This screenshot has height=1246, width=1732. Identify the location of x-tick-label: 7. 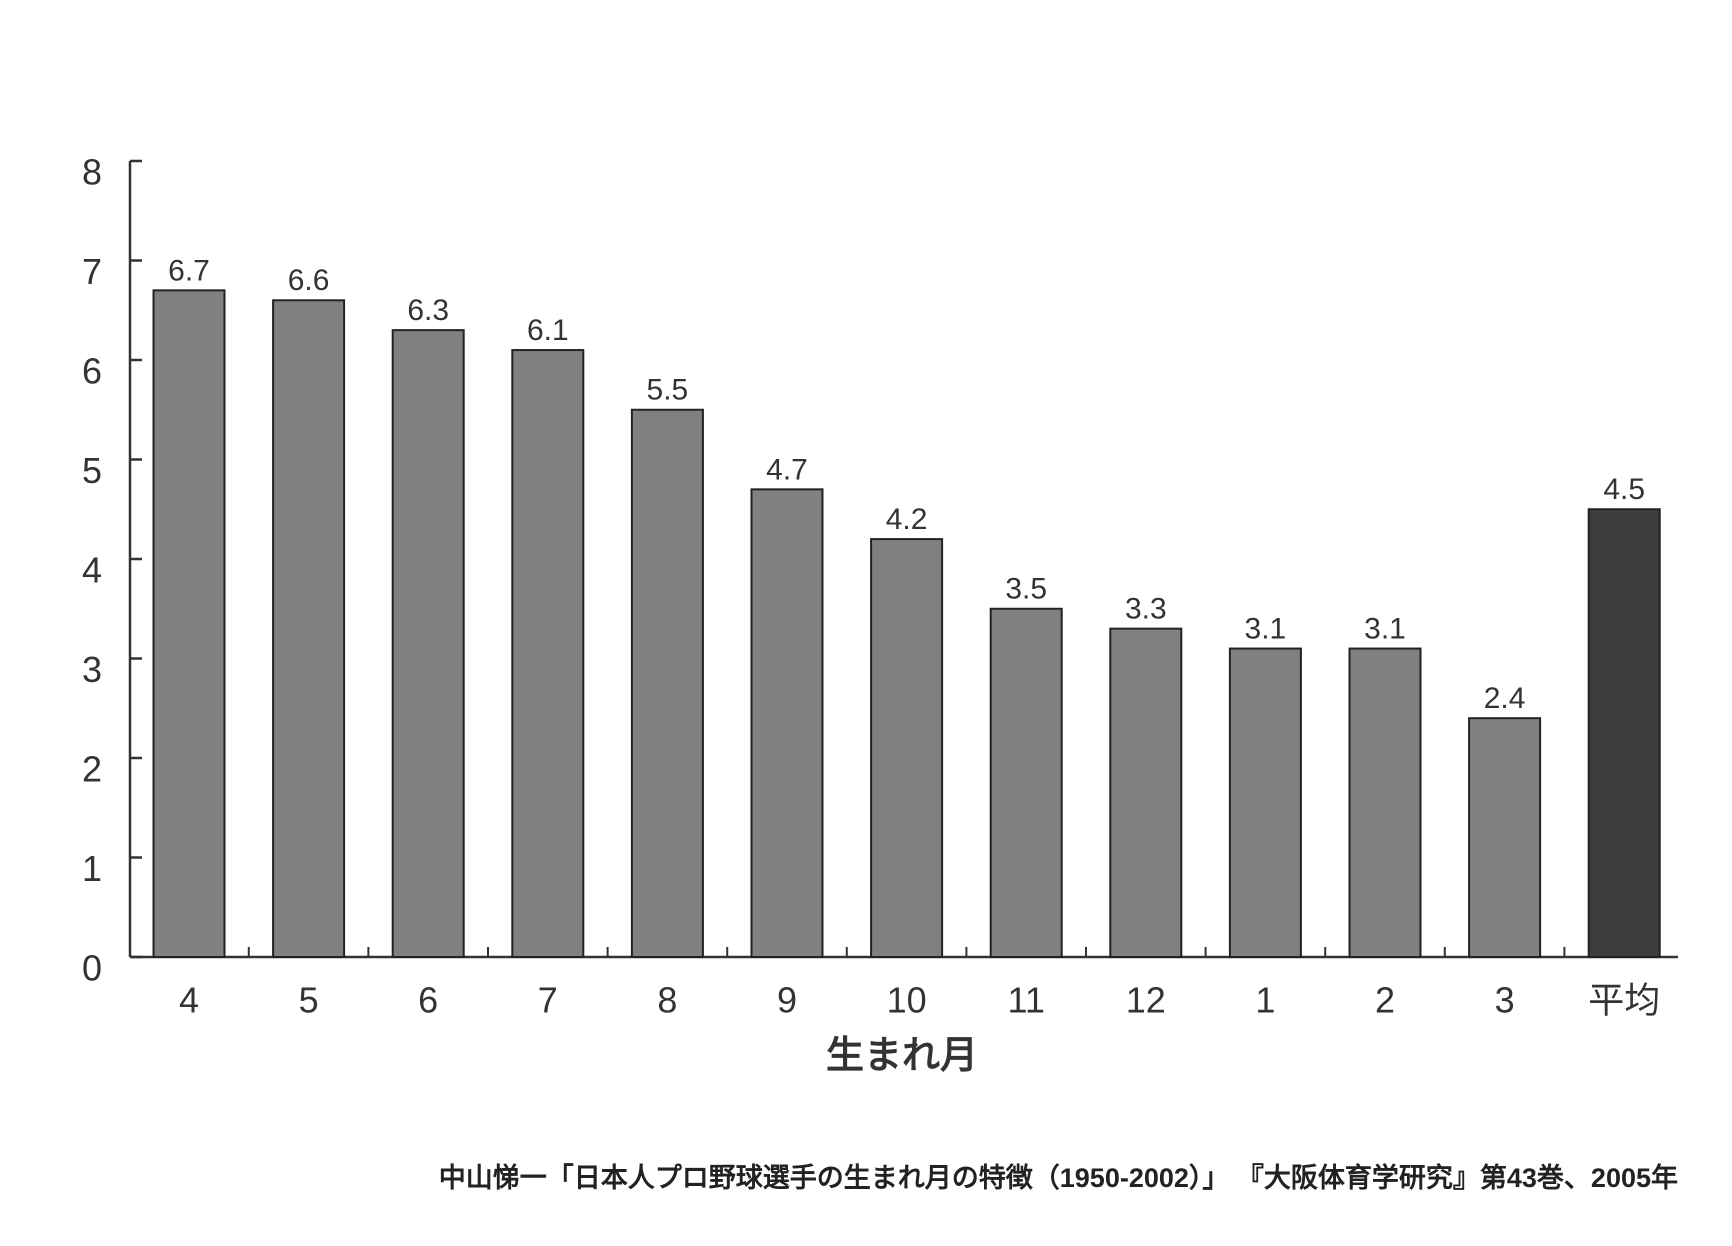
(548, 1000).